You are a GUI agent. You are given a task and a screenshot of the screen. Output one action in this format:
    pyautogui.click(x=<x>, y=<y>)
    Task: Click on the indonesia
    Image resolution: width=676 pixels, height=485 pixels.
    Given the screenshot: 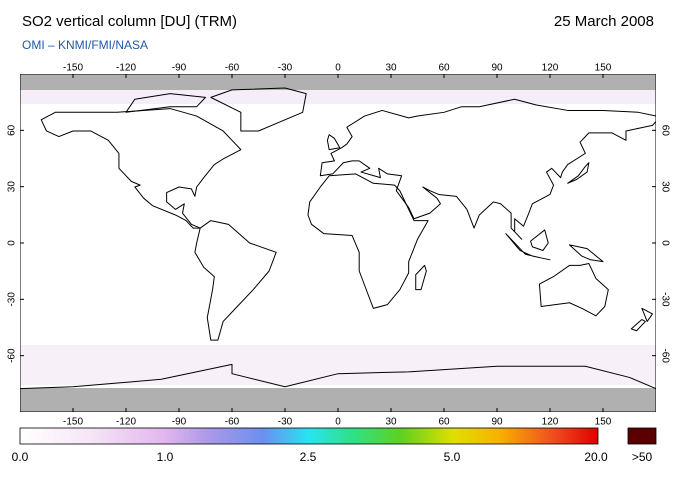 What is the action you would take?
    pyautogui.click(x=554, y=246)
    